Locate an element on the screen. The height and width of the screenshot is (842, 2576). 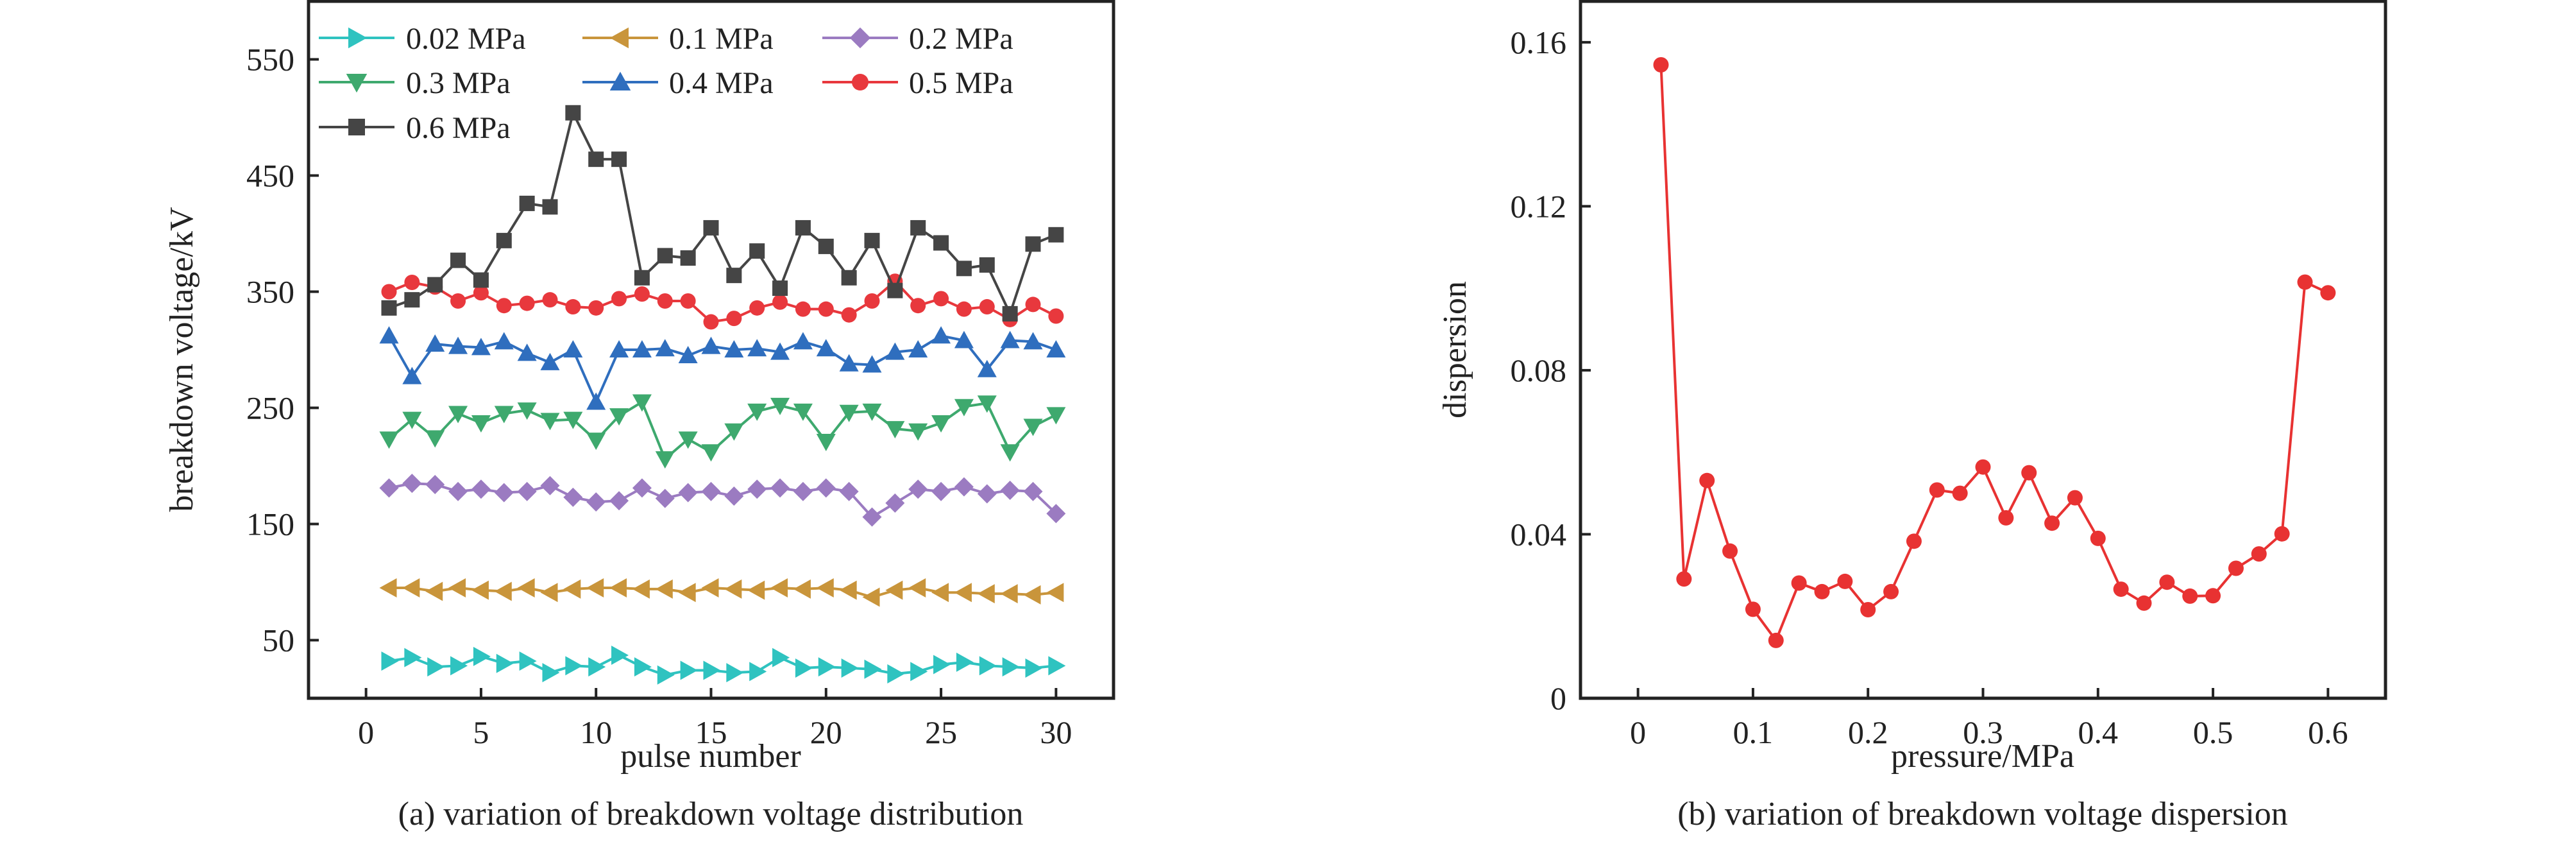
y-tick-label: 550 is located at coordinates (270, 60).